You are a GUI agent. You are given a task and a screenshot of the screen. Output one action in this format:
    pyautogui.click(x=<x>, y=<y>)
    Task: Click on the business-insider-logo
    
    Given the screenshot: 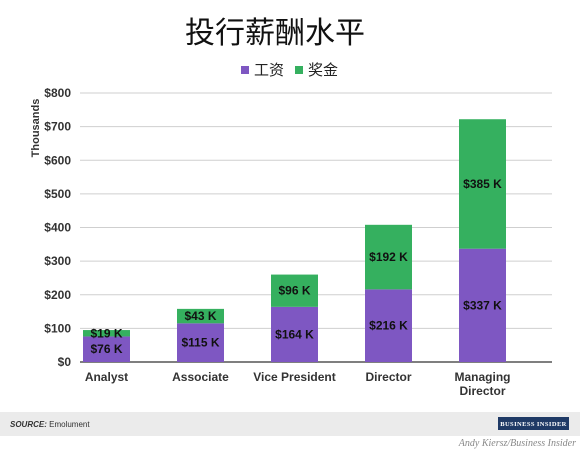 What is the action you would take?
    pyautogui.click(x=533, y=423)
    